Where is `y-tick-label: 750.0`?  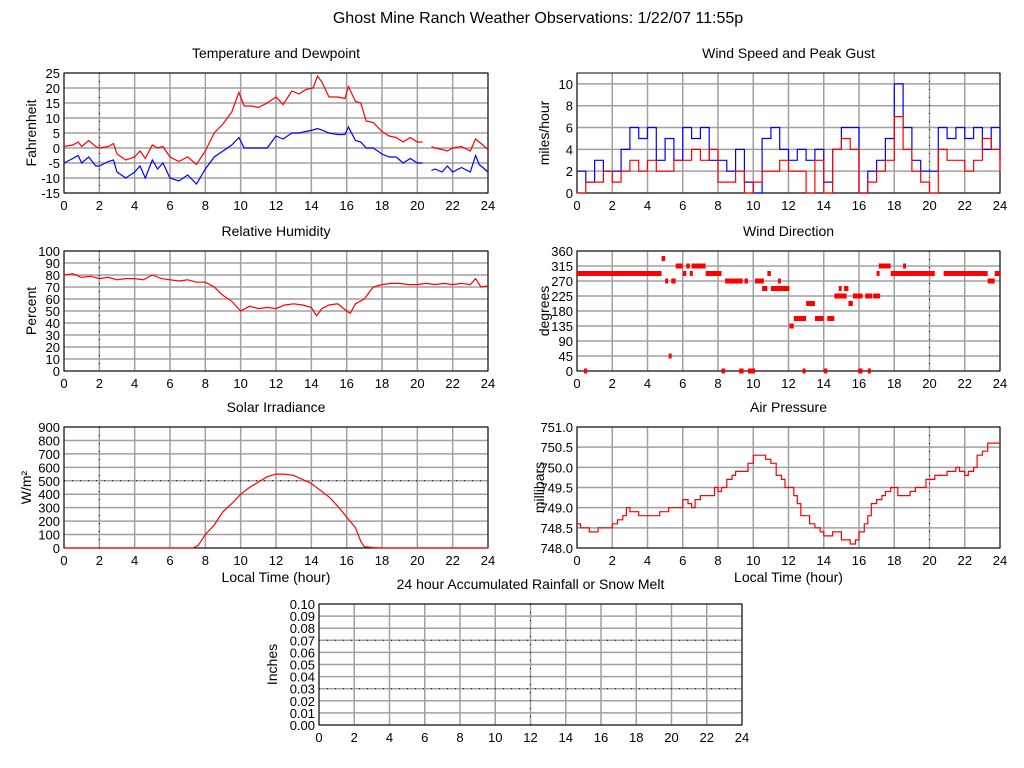 y-tick-label: 750.0 is located at coordinates (556, 467).